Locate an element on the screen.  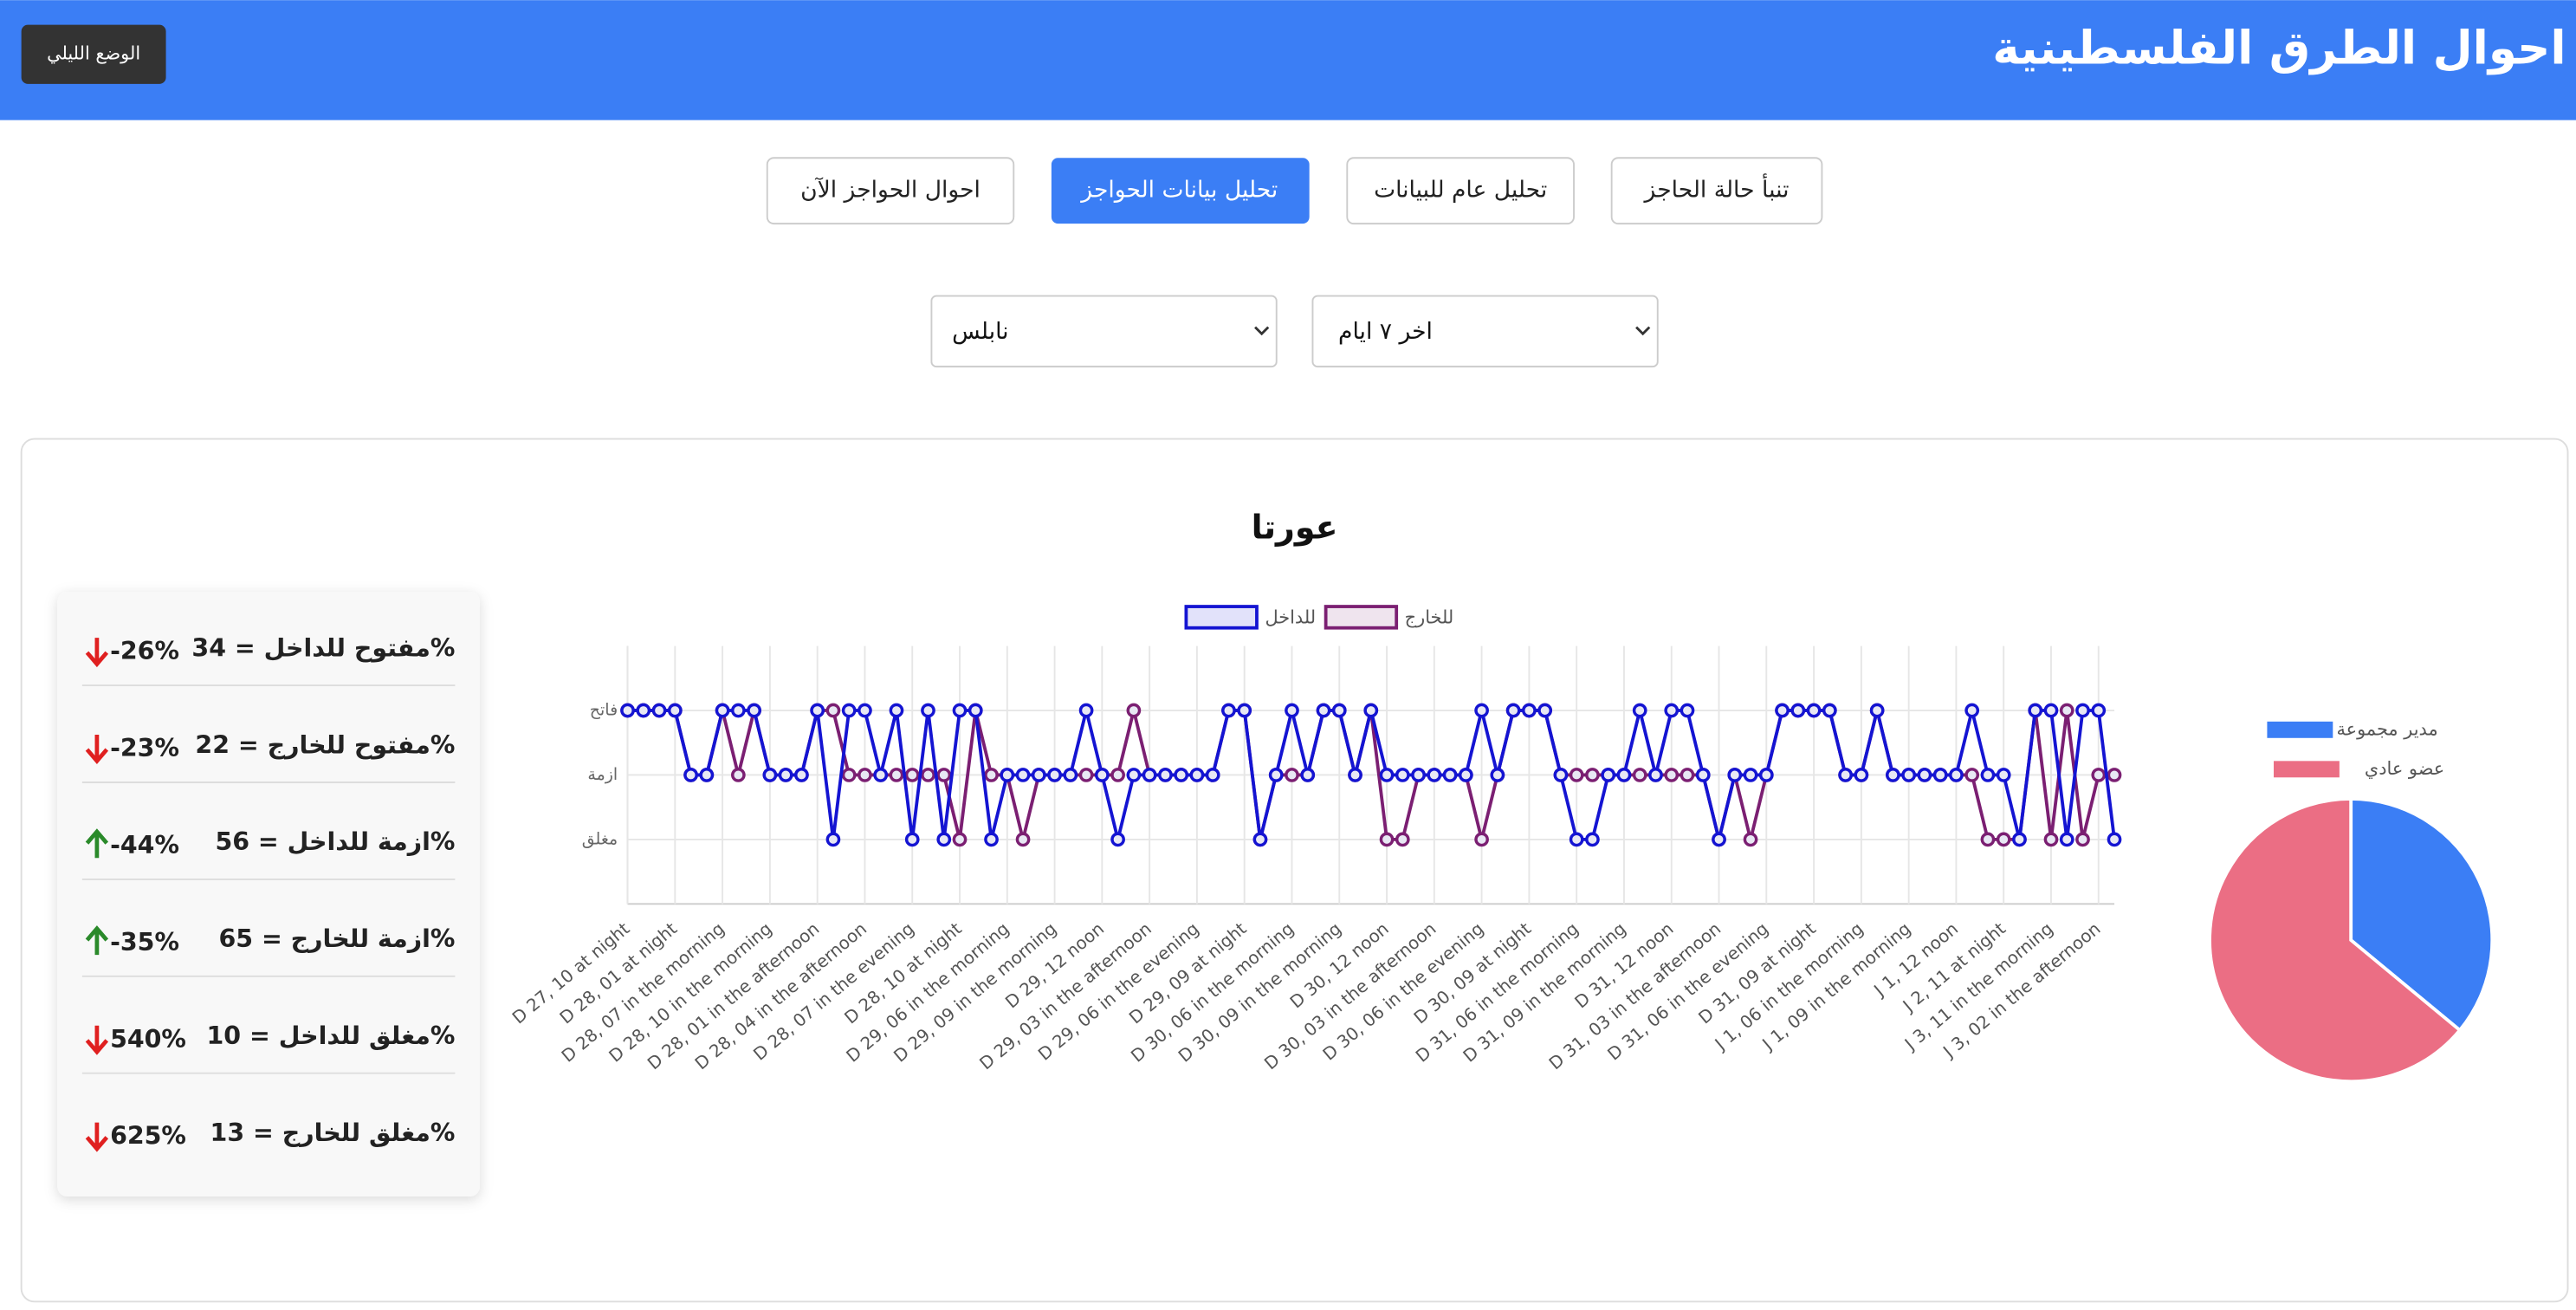
nav-label: تحليل بيانات الحواجز is located at coordinates (1178, 191).